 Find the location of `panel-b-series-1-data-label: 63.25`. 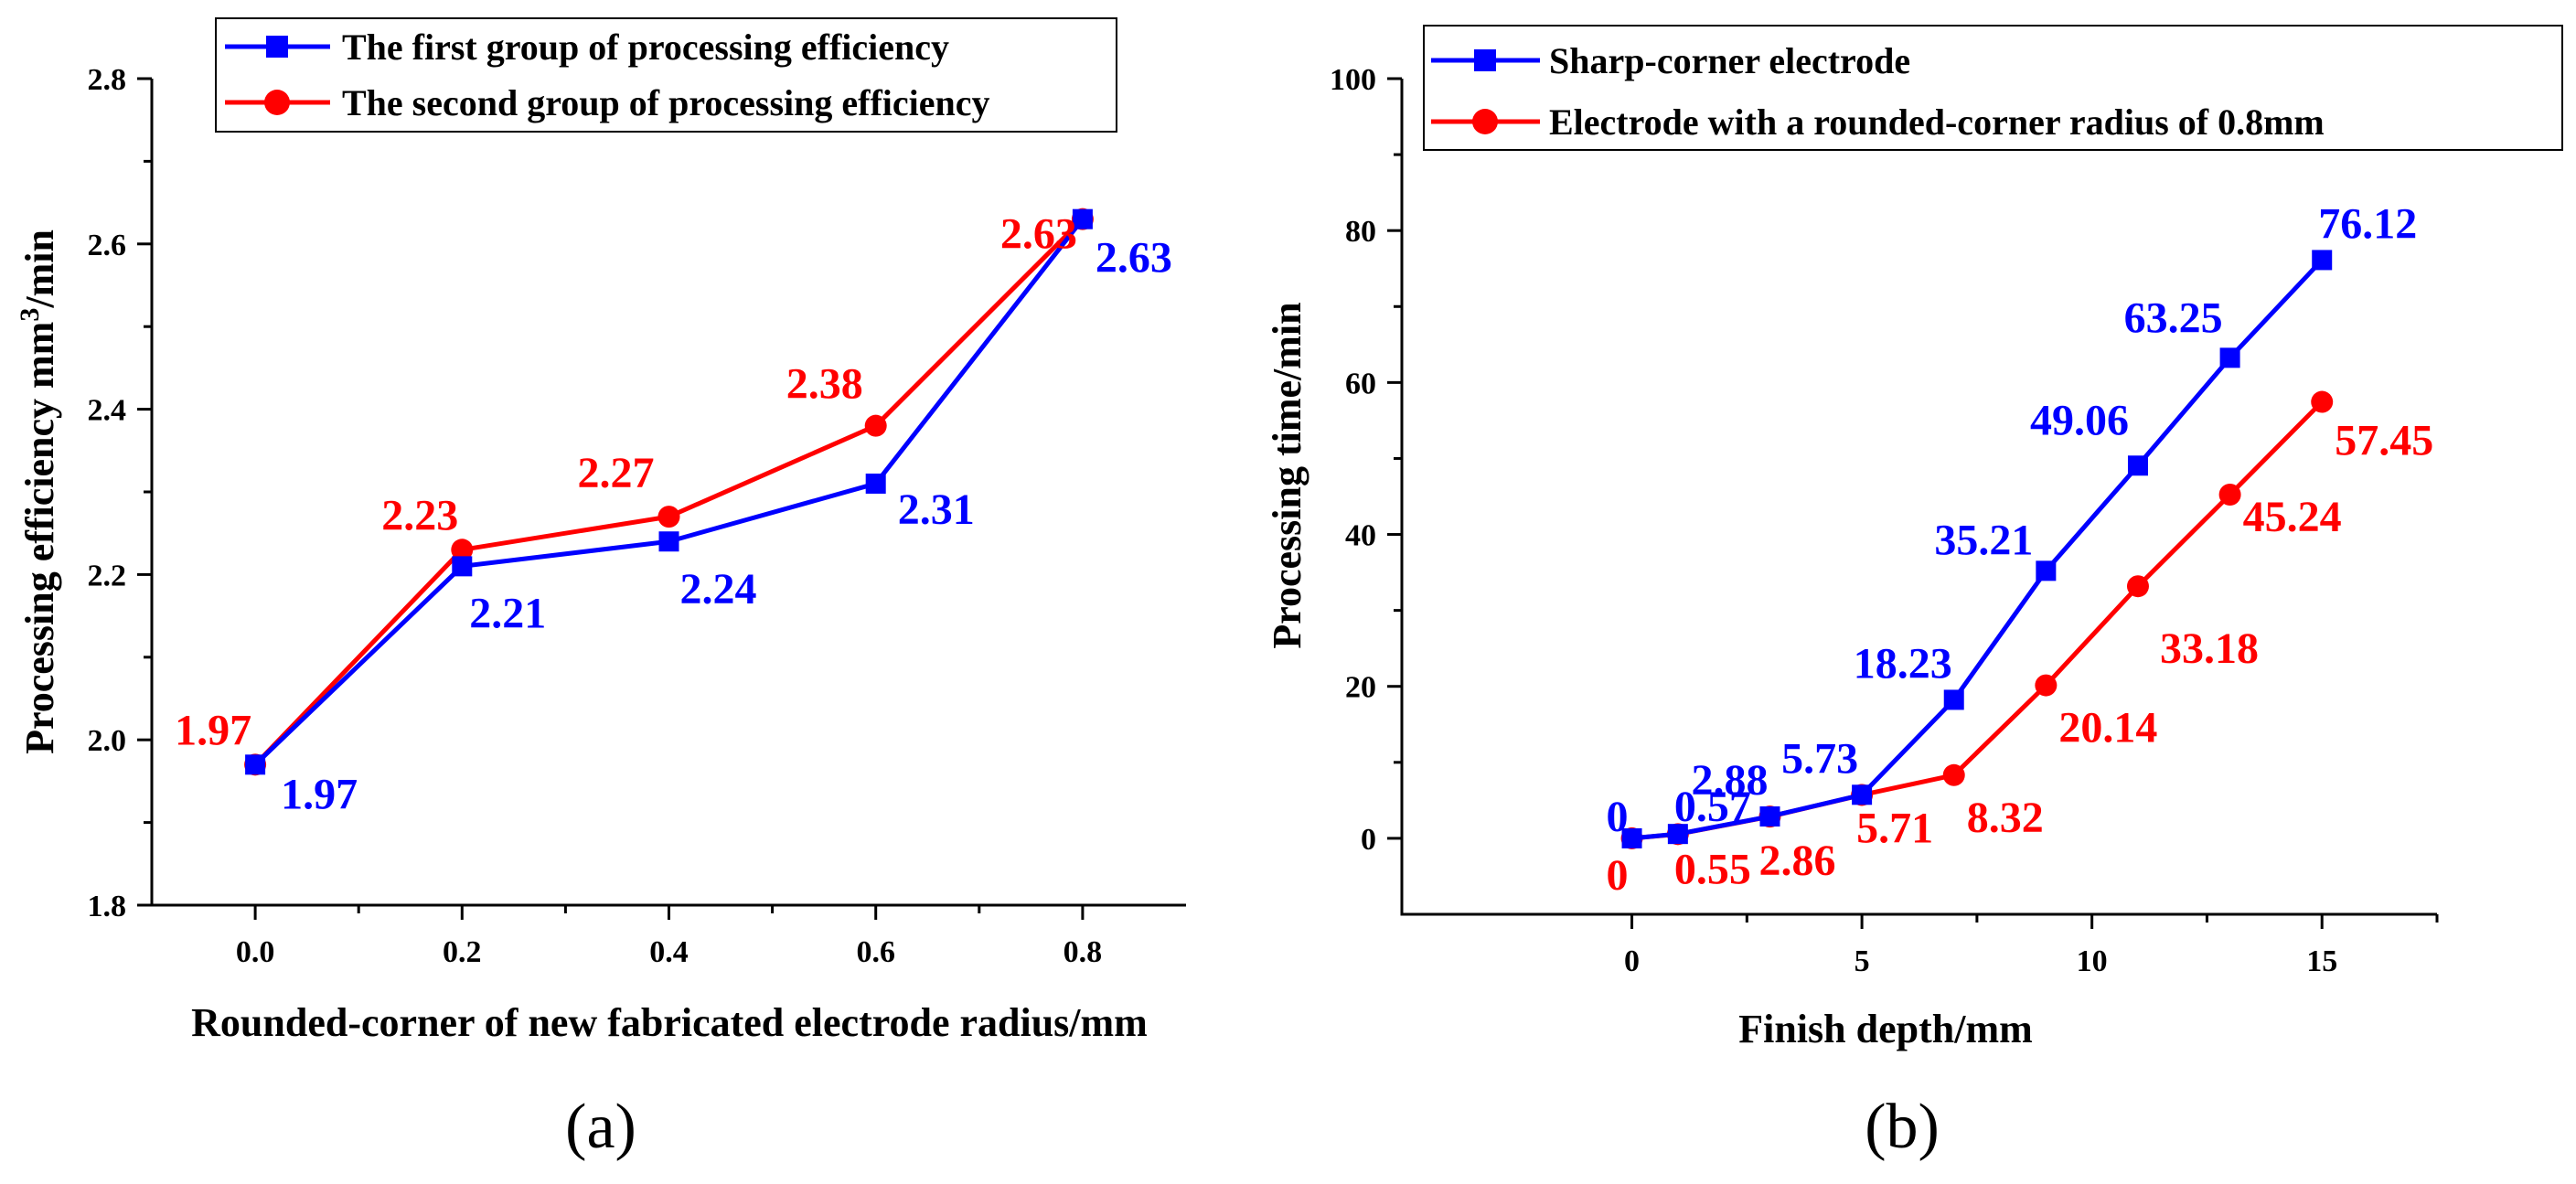

panel-b-series-1-data-label: 63.25 is located at coordinates (2173, 317).